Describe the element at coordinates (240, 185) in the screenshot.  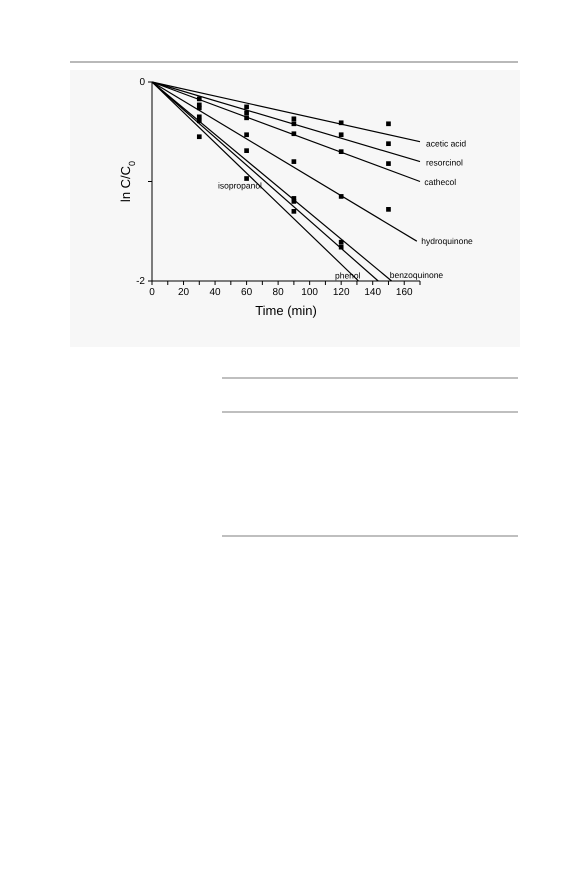
I see `annotation: isopropanol` at that location.